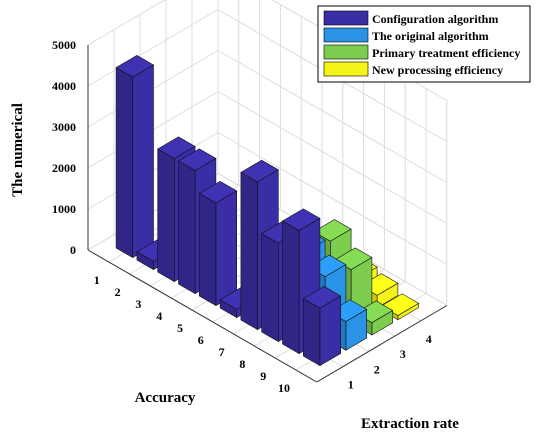 The height and width of the screenshot is (437, 538). What do you see at coordinates (64, 45) in the screenshot?
I see `z-tick-label: 5000` at bounding box center [64, 45].